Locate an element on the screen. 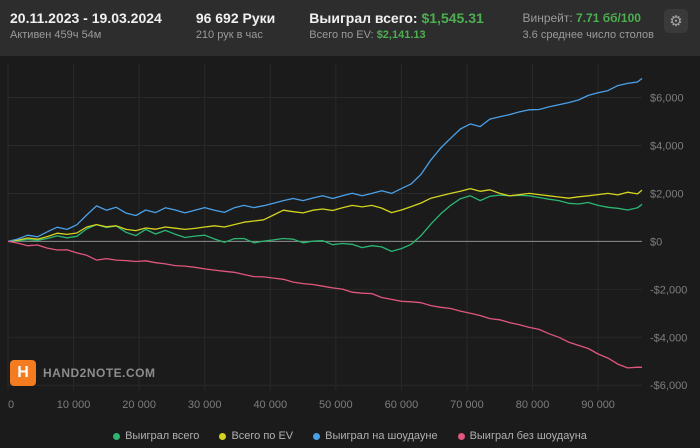 Image resolution: width=700 pixels, height=448 pixels. gear-icon: ⚙ is located at coordinates (676, 21).